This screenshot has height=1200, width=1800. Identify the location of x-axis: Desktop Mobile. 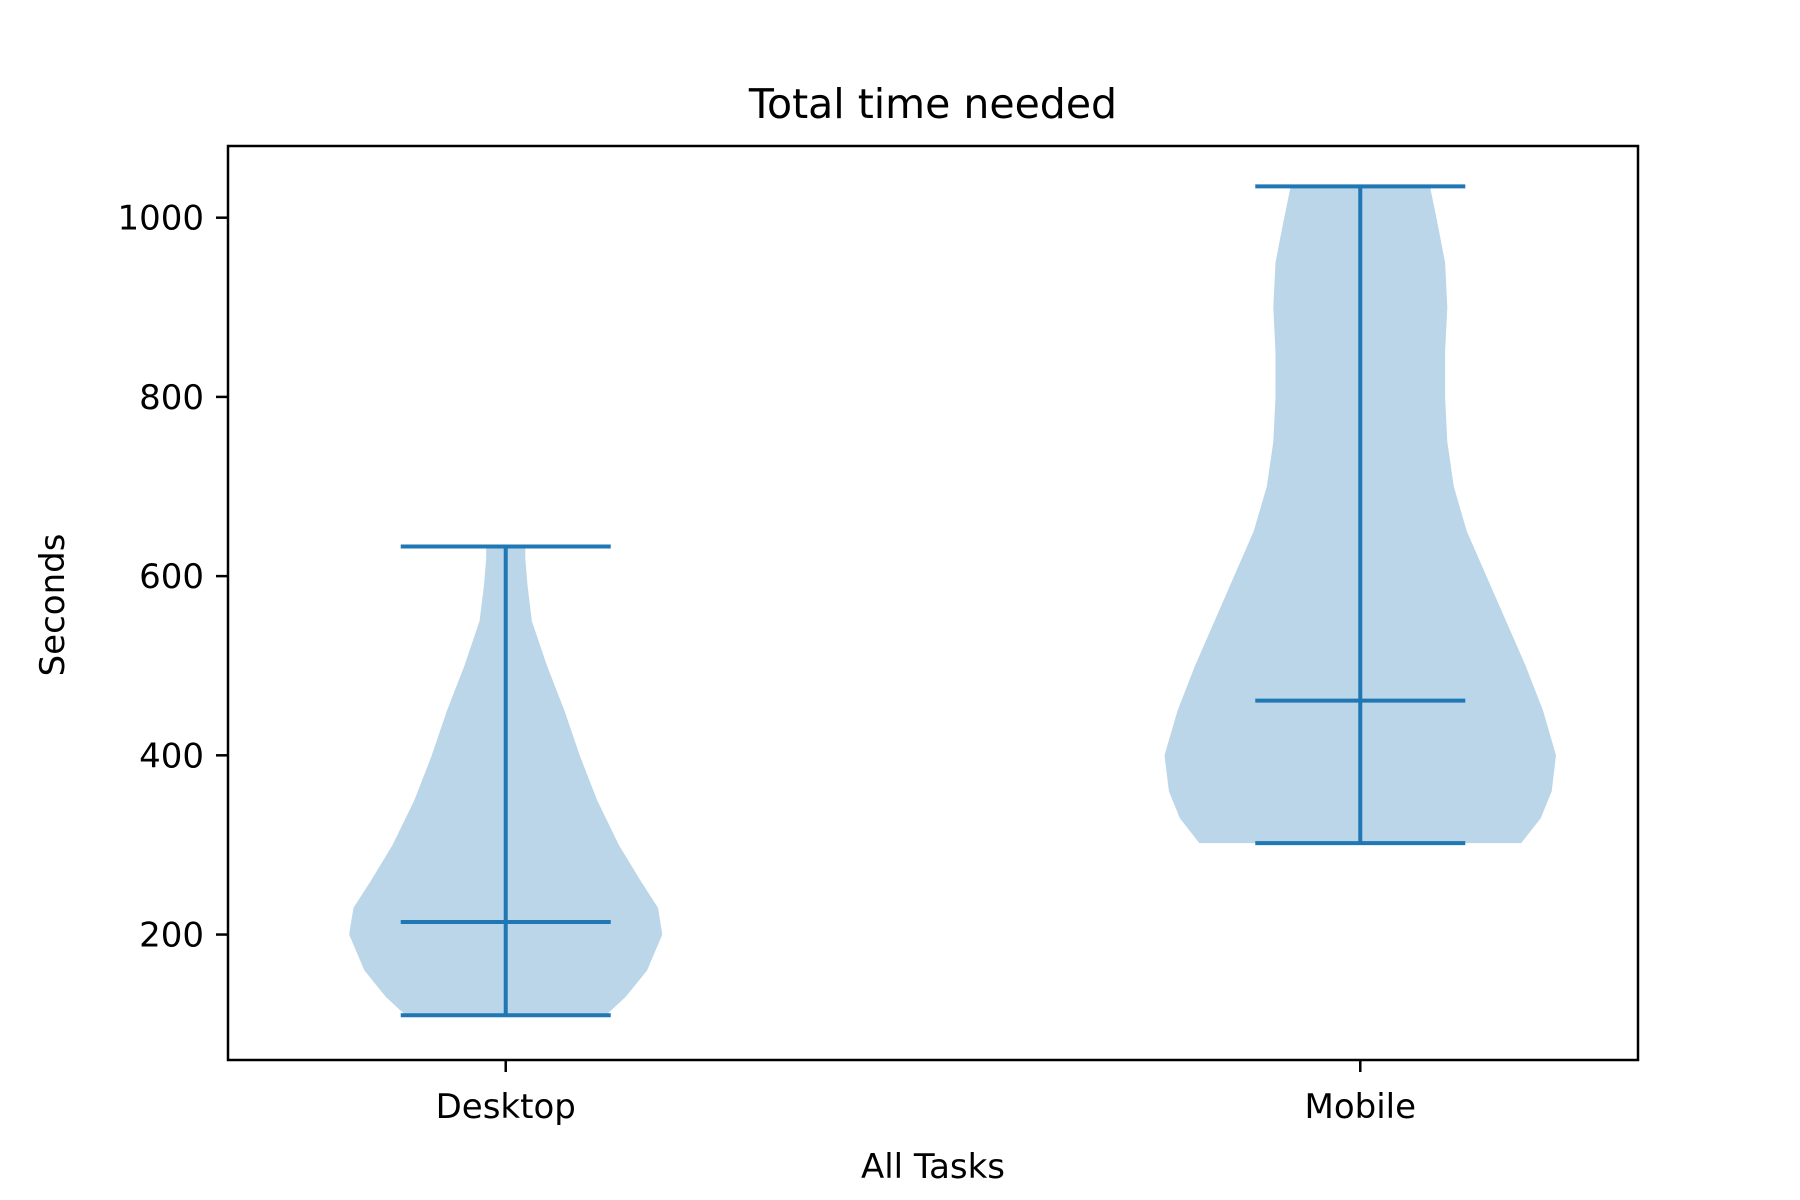
(926, 1093).